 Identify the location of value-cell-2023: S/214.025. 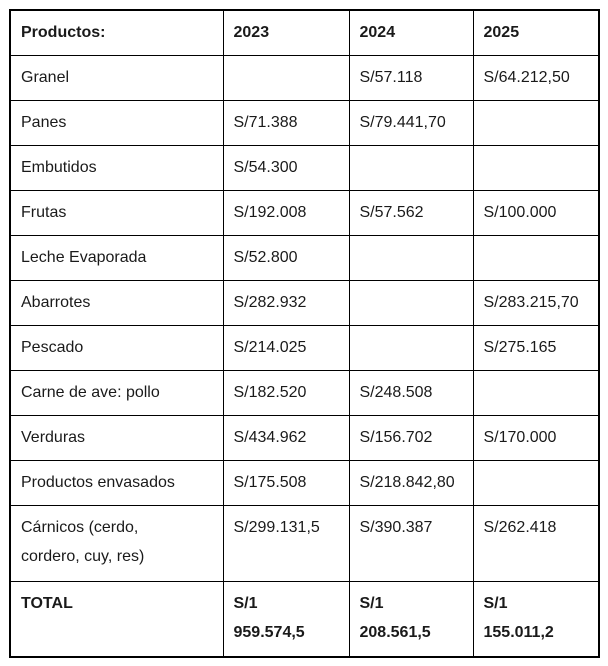
(286, 347).